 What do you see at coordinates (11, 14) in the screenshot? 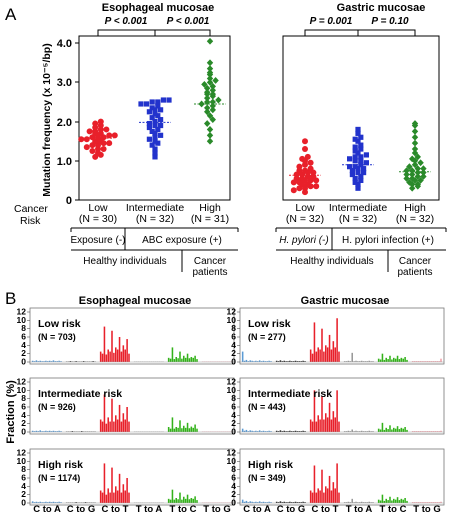
I see `panel-a-label: A` at bounding box center [11, 14].